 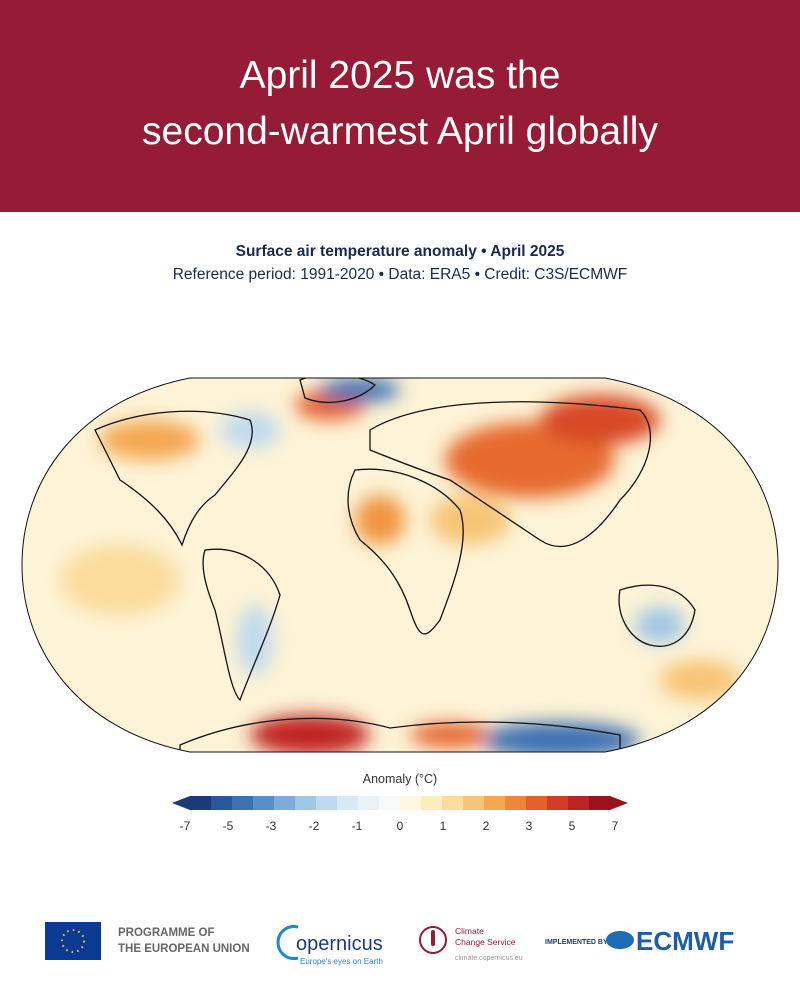 I want to click on colorbar-label: Anomaly (°C), so click(x=400, y=779).